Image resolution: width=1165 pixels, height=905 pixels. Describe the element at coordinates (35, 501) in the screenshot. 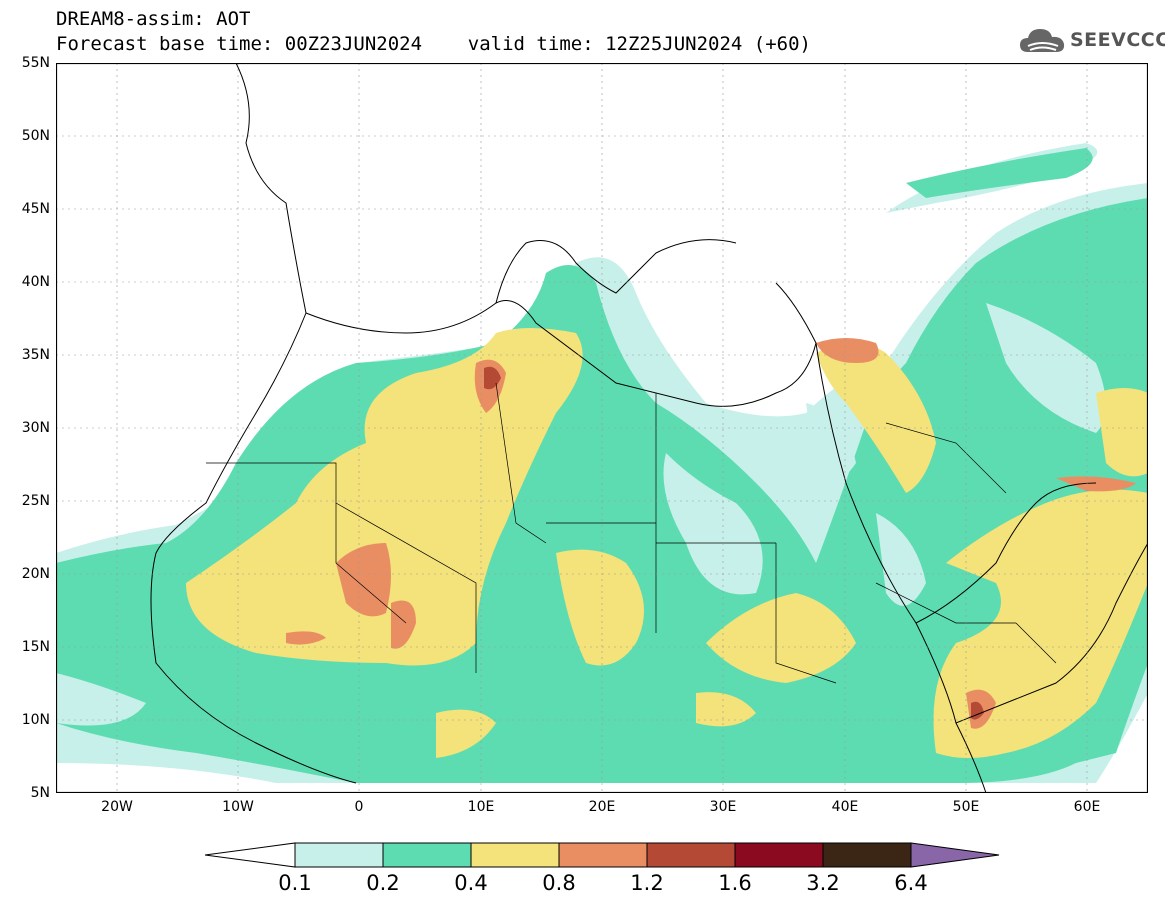

I see `lat-label: 25N` at that location.